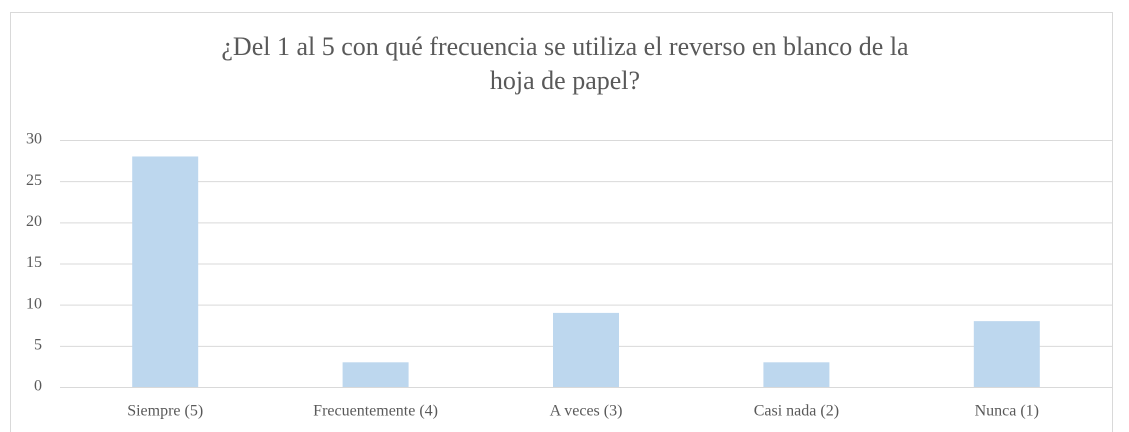  Describe the element at coordinates (34, 262) in the screenshot. I see `y-tick-label: 15` at that location.